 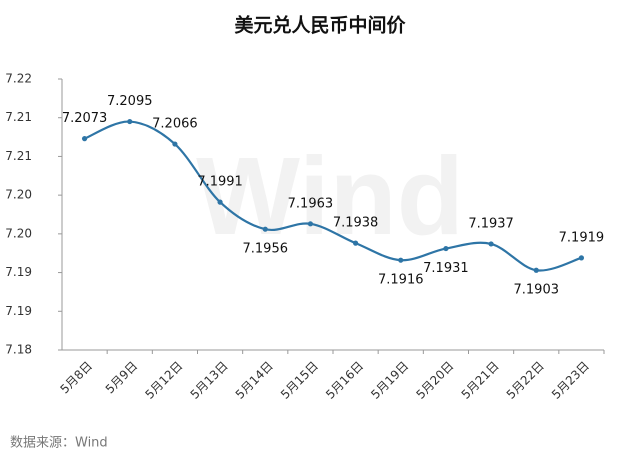 What do you see at coordinates (389, 380) in the screenshot?
I see `x-tick-label: 5月19日` at bounding box center [389, 380].